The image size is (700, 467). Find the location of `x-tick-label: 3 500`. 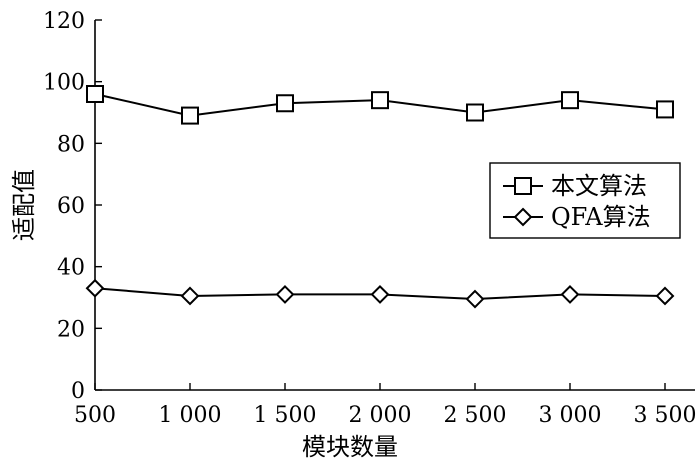

x-tick-label: 3 500 is located at coordinates (665, 415).